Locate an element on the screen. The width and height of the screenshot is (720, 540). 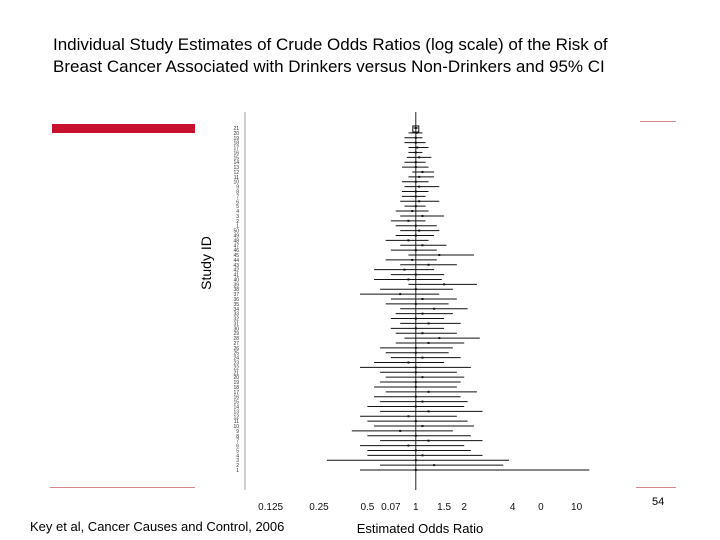
study-id-label: 16 is located at coordinates (236, 398).